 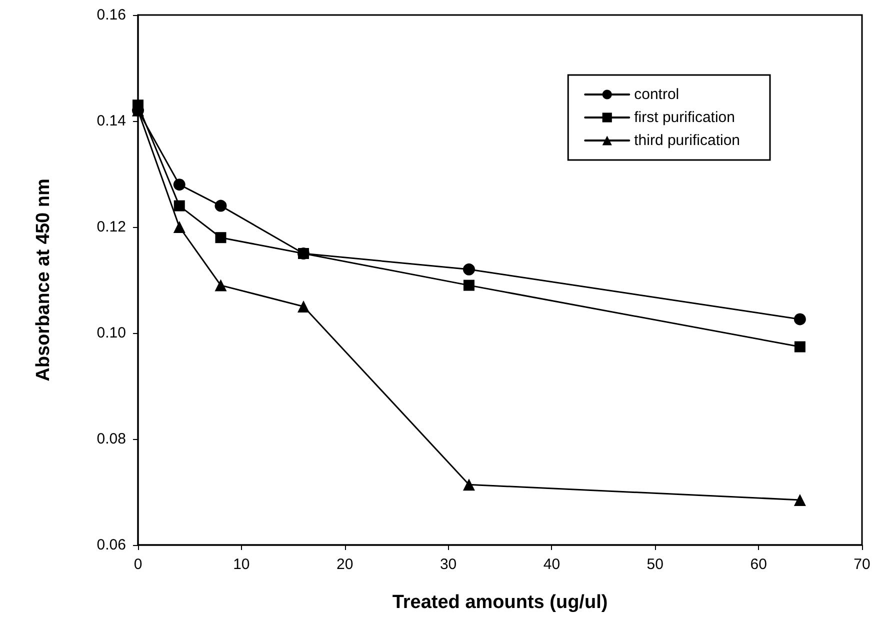 What do you see at coordinates (448, 564) in the screenshot?
I see `x-tick-label: 30` at bounding box center [448, 564].